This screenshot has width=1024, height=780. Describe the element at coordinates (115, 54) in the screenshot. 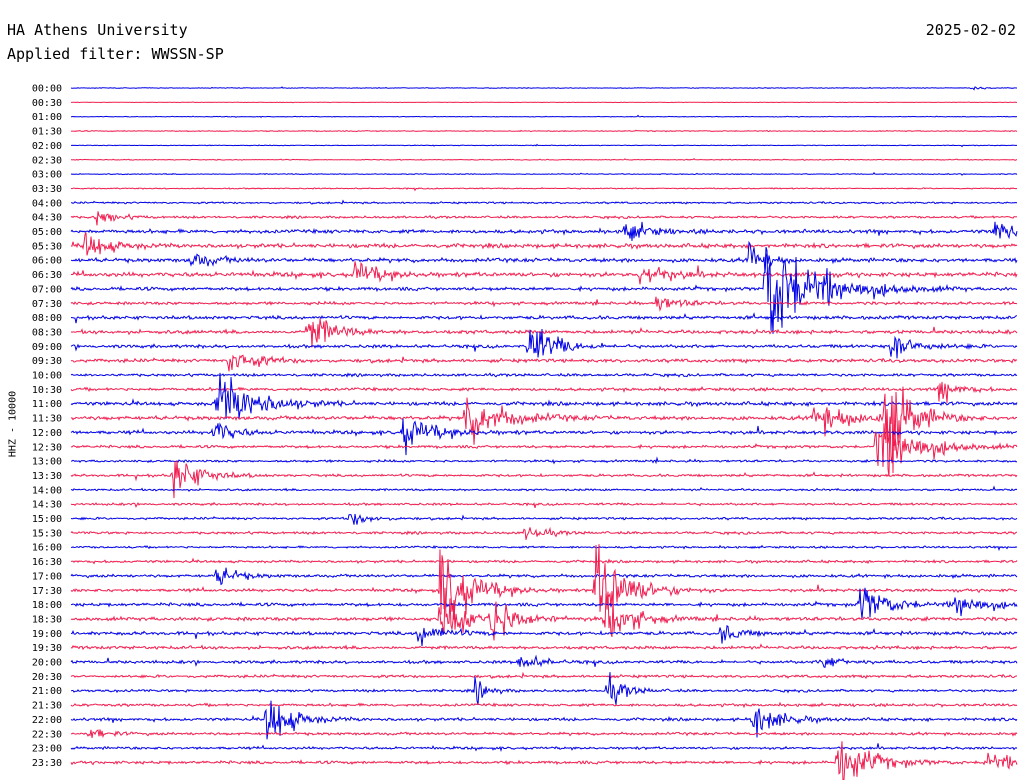

I see `filter-label: Applied filter: WWSSN-SP` at that location.